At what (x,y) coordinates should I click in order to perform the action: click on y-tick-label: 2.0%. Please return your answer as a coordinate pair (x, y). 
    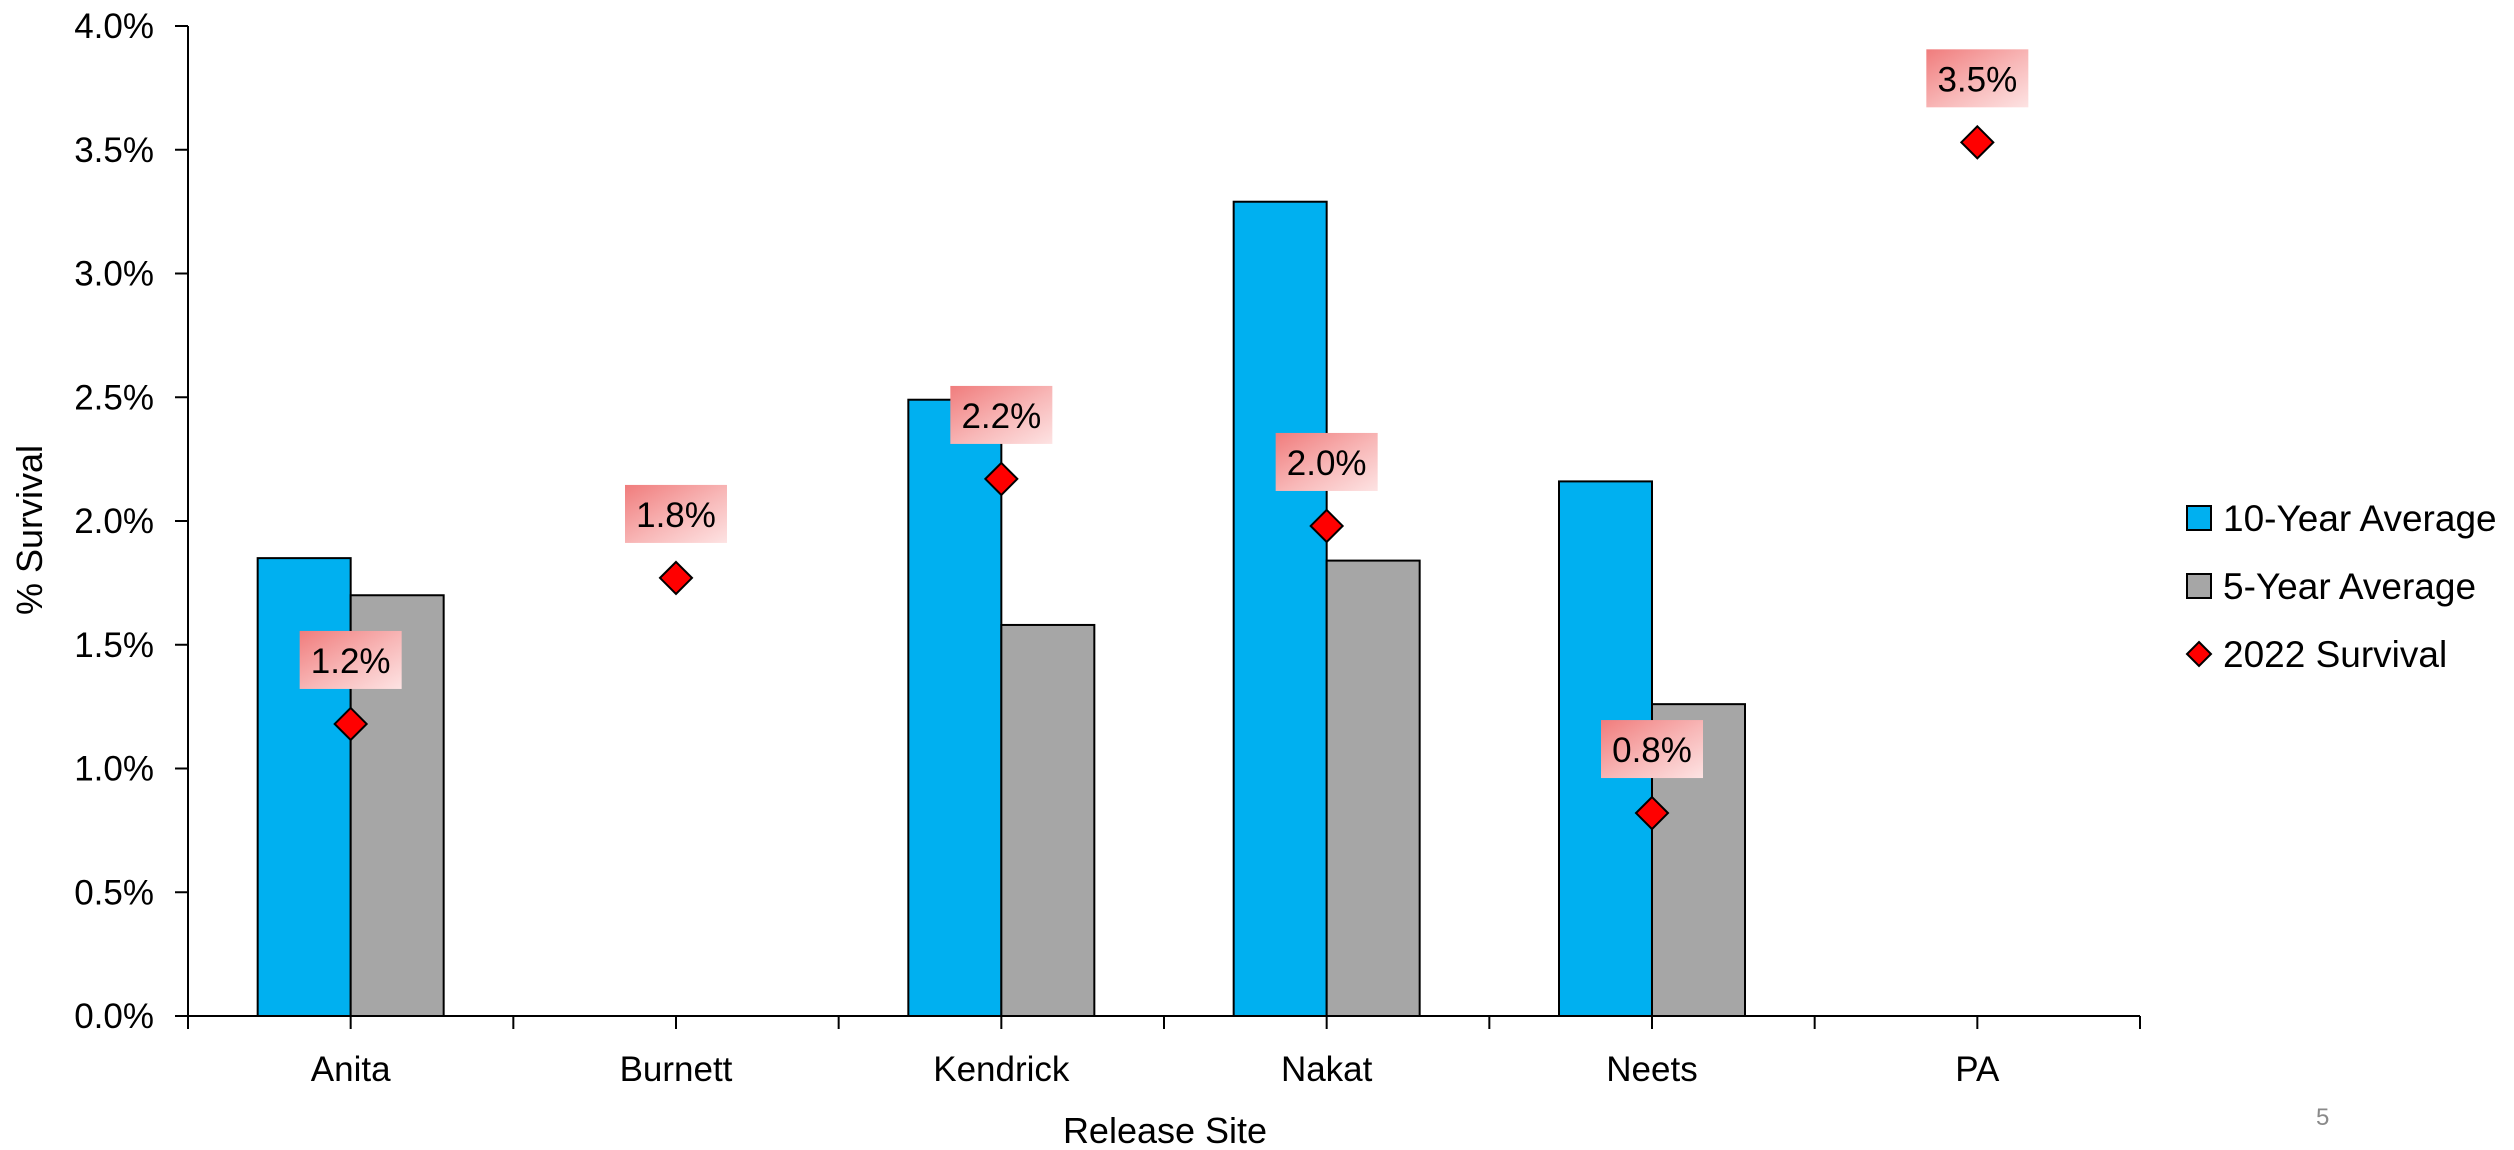
    Looking at the image, I should click on (114, 521).